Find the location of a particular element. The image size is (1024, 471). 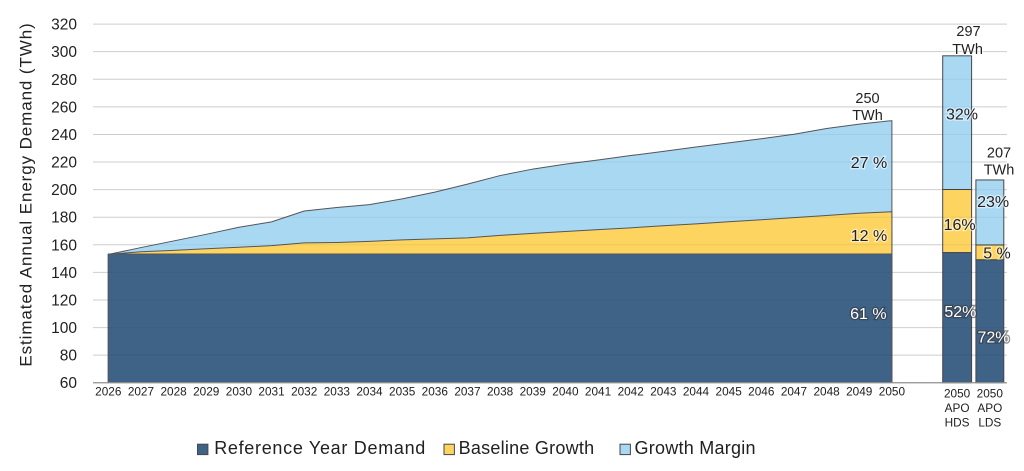

svg-text: 120 is located at coordinates (64, 301).